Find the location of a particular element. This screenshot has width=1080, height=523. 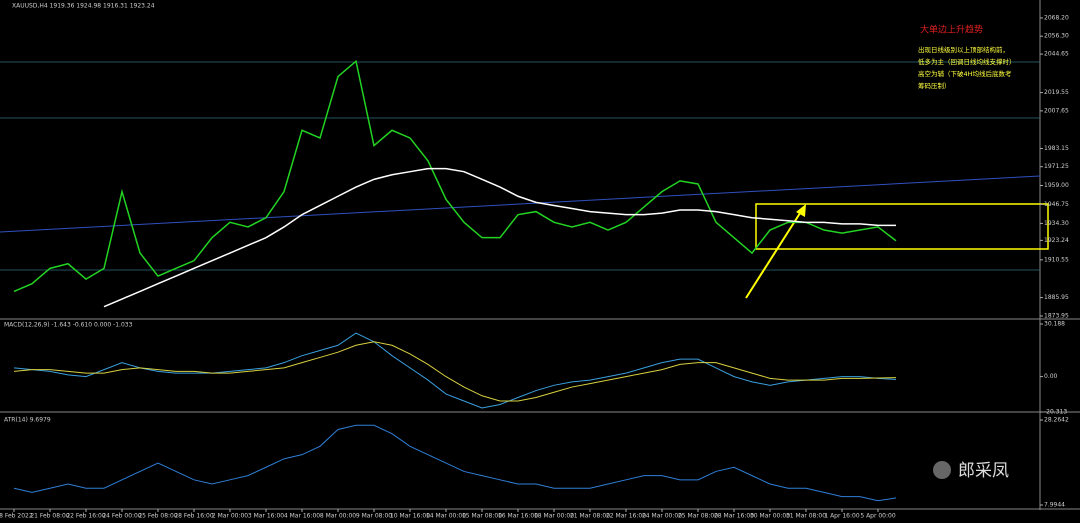

y-tick-label: 2007.65 is located at coordinates (1056, 110).